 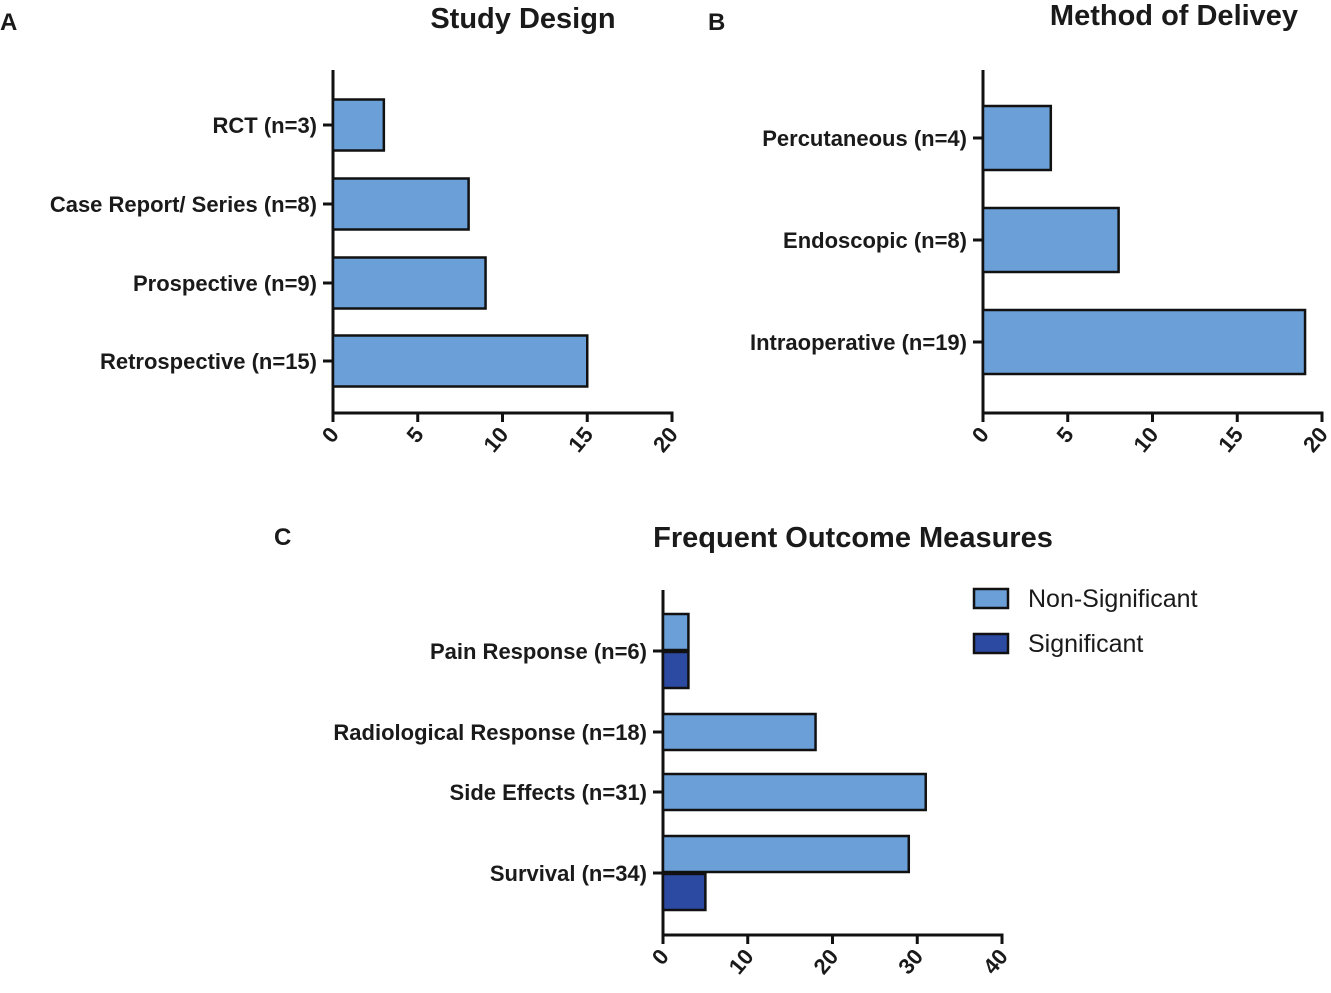 What do you see at coordinates (875, 240) in the screenshot?
I see `panel-b-category-label: Endoscopic (n=8)` at bounding box center [875, 240].